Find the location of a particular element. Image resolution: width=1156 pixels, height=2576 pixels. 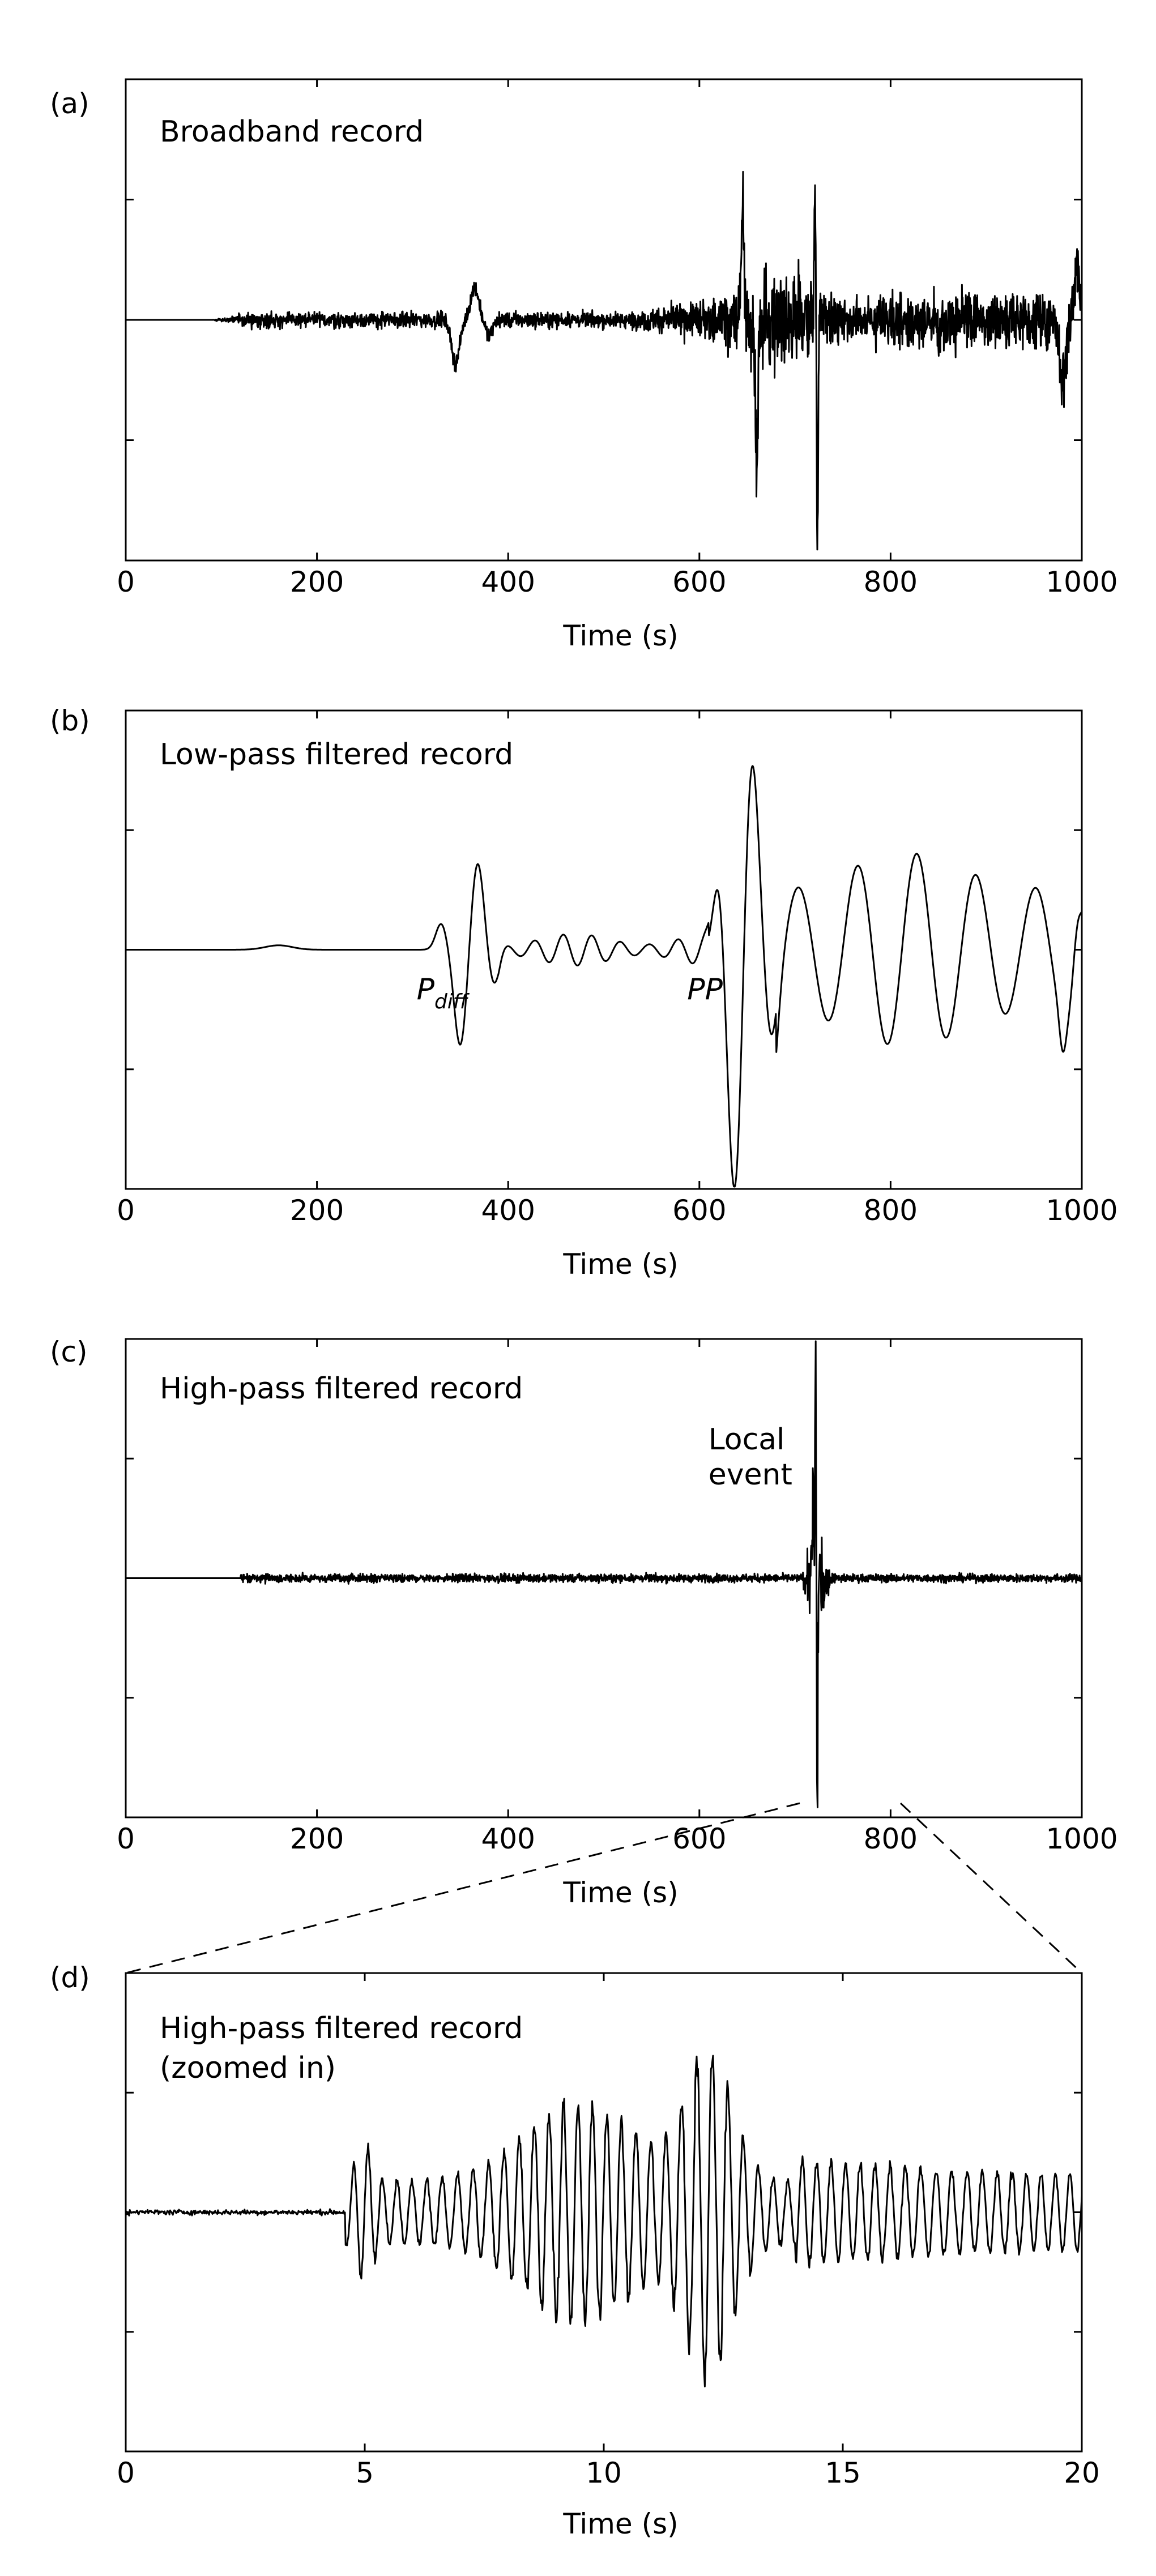

x-tick-label: 15 is located at coordinates (843, 2473).